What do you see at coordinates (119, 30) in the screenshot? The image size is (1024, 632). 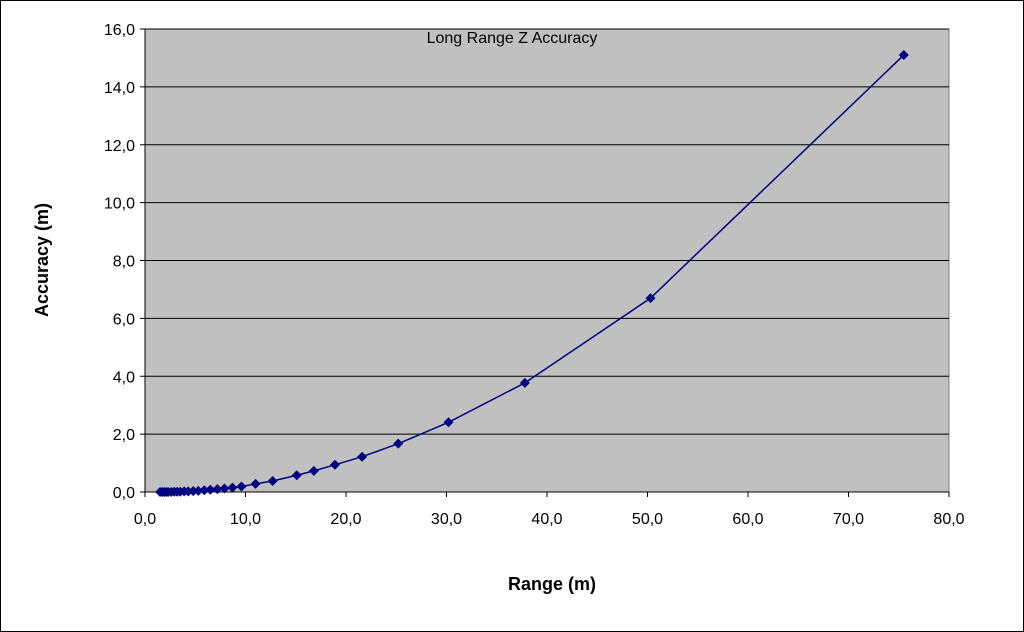 I see `y-tick-label: 16,0` at bounding box center [119, 30].